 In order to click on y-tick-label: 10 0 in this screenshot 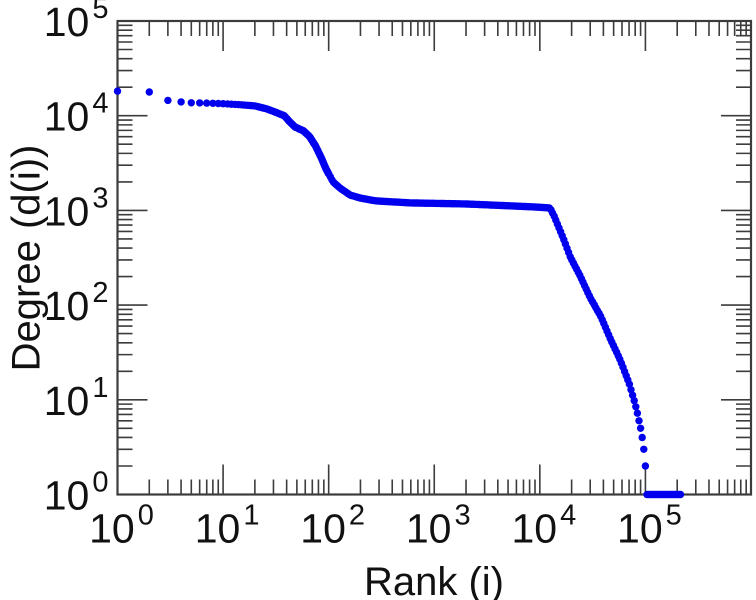, I will do `click(76, 493)`.